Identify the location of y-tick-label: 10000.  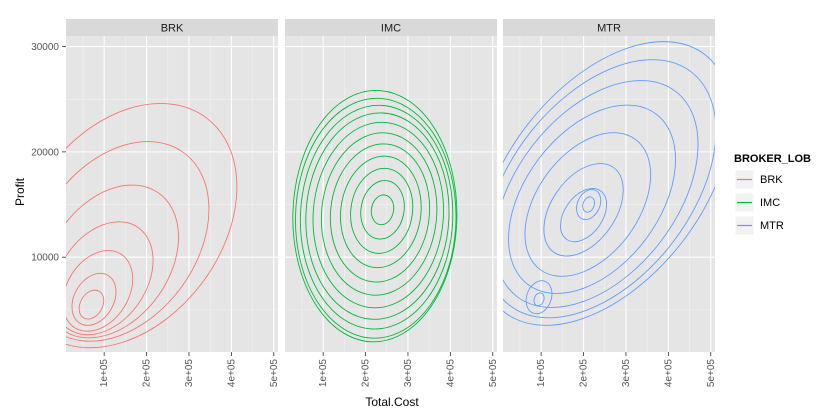
(45, 258).